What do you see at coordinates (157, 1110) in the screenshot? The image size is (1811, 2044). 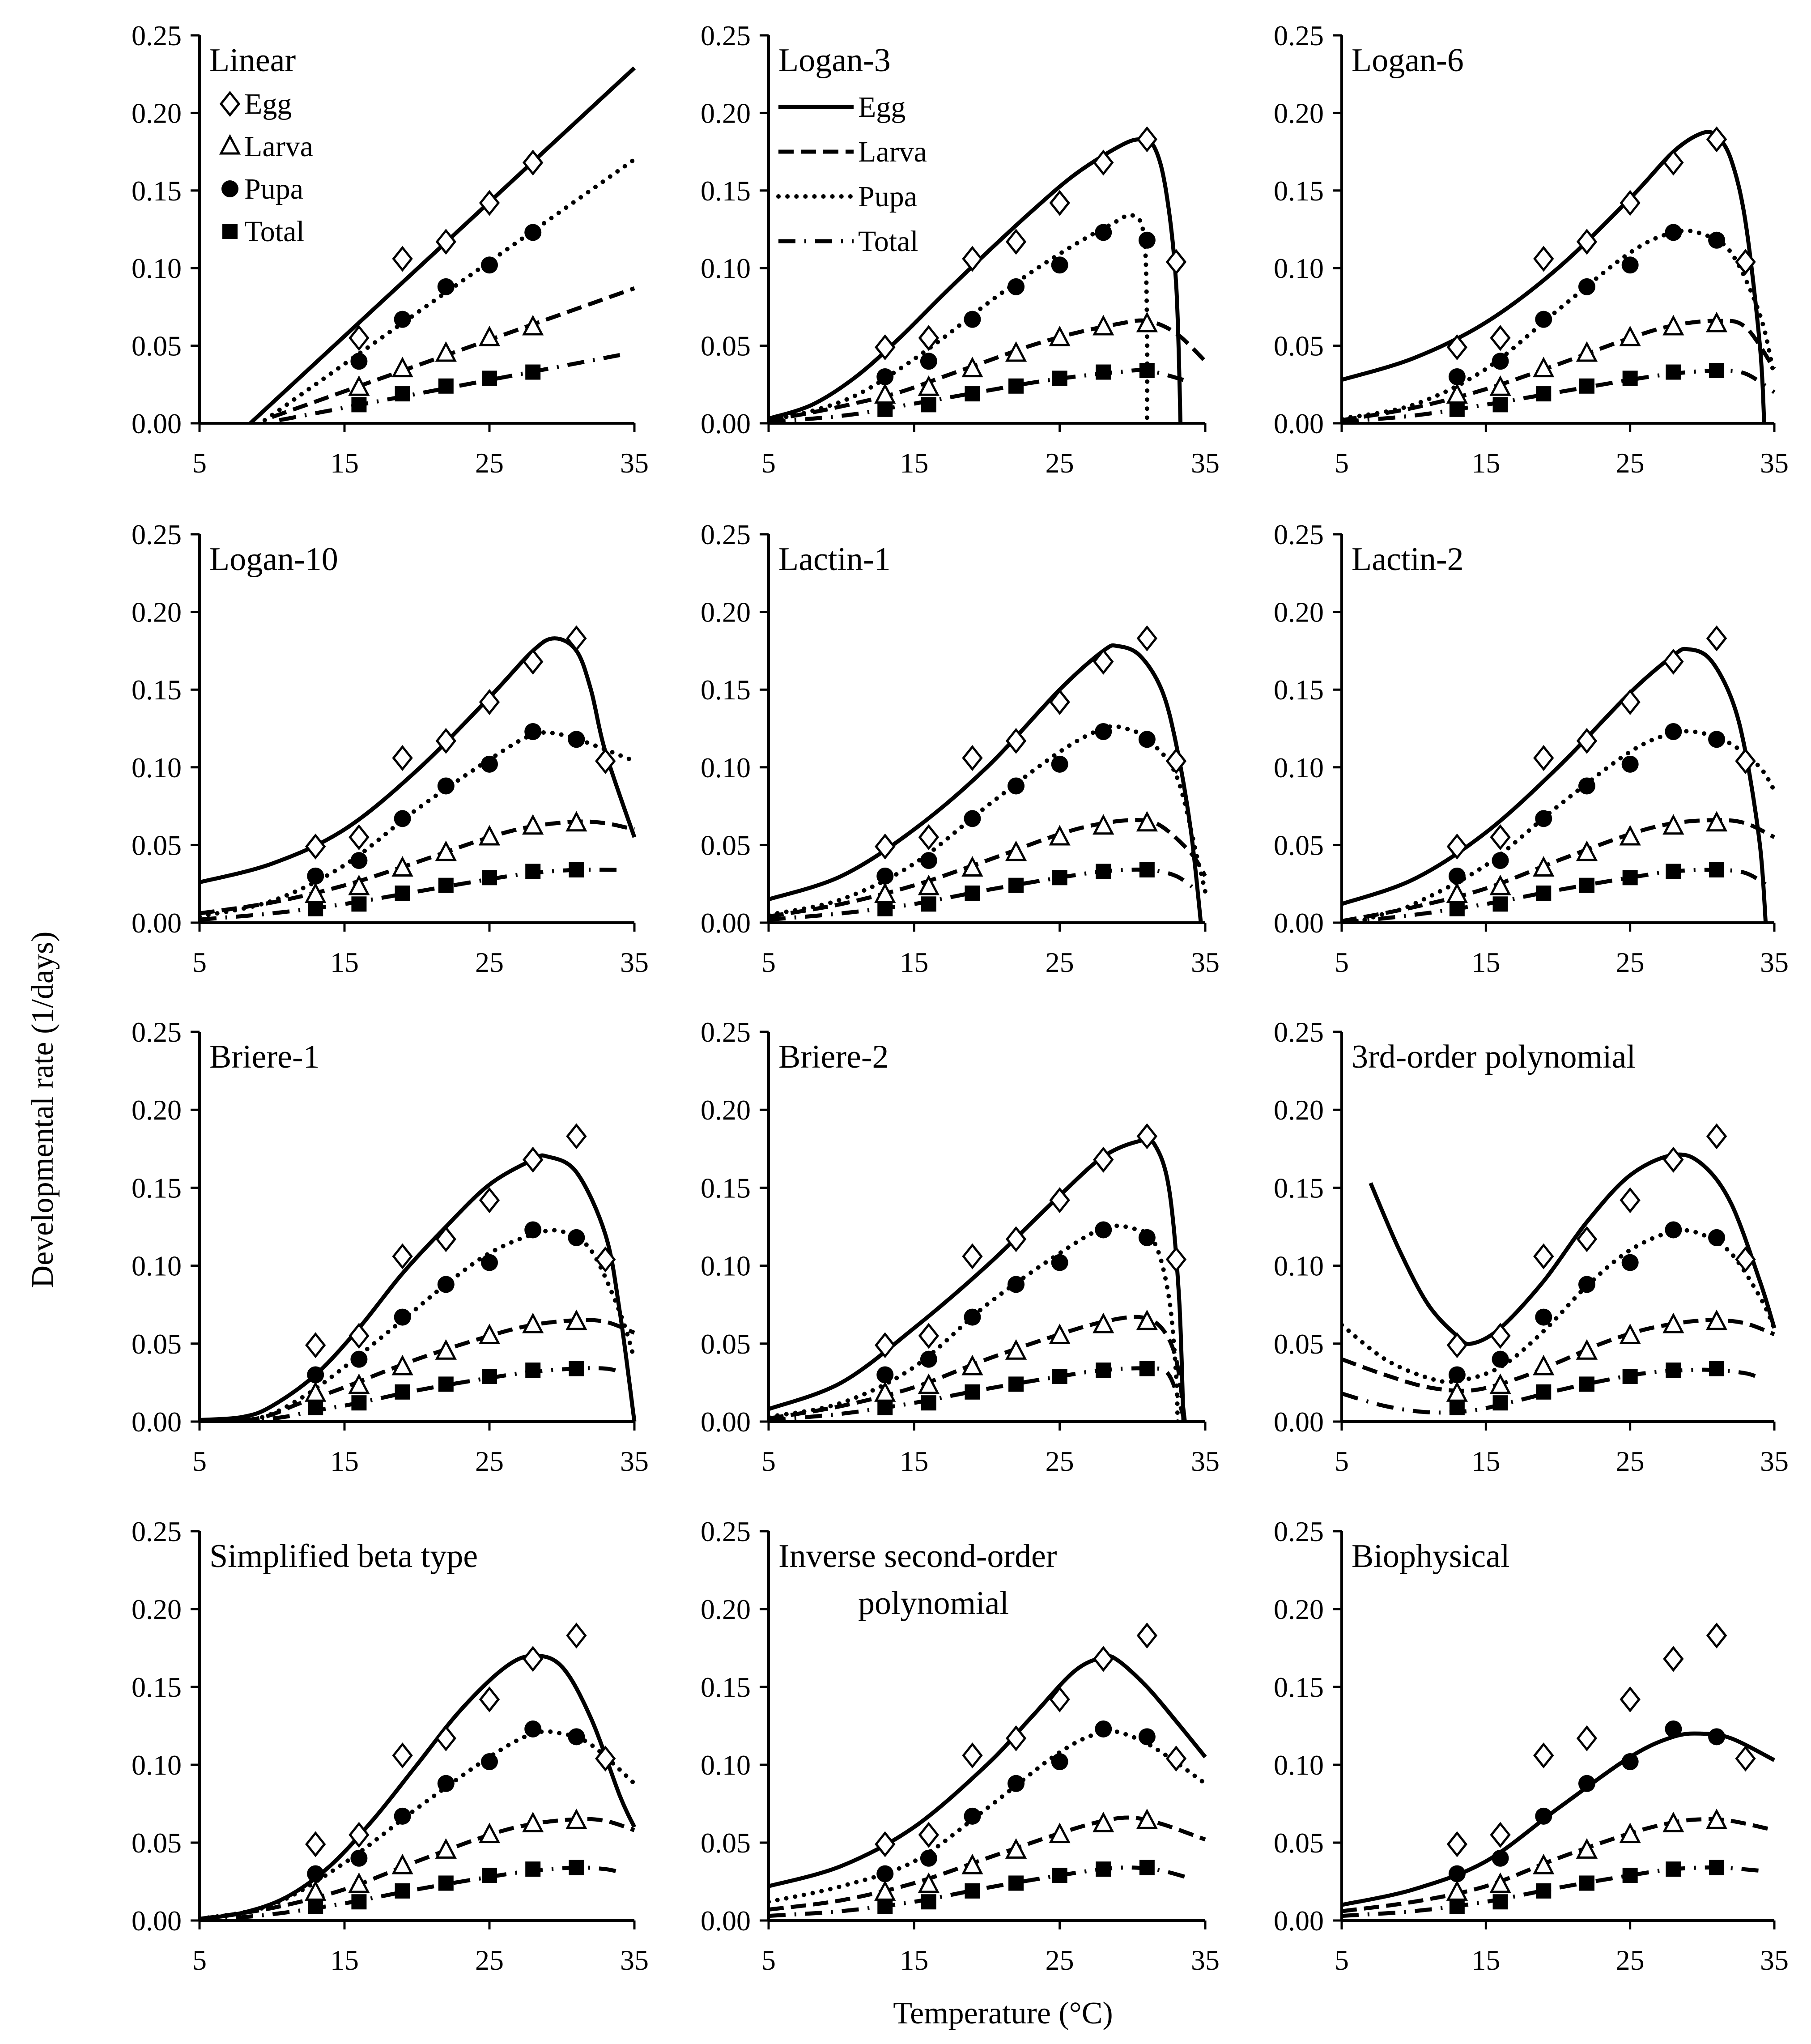 I see `y-tick-label: 0.20` at bounding box center [157, 1110].